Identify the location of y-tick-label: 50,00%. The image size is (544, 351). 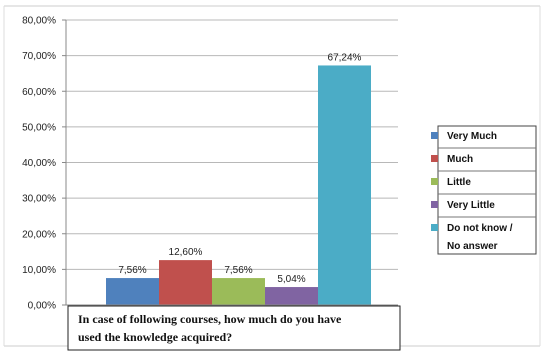
(39, 127).